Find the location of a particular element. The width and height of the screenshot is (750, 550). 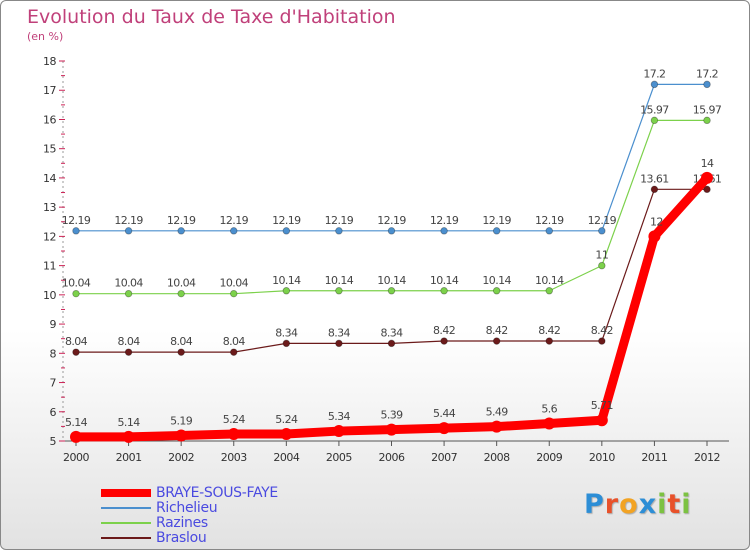

x-tick-label: 2012 is located at coordinates (707, 457).